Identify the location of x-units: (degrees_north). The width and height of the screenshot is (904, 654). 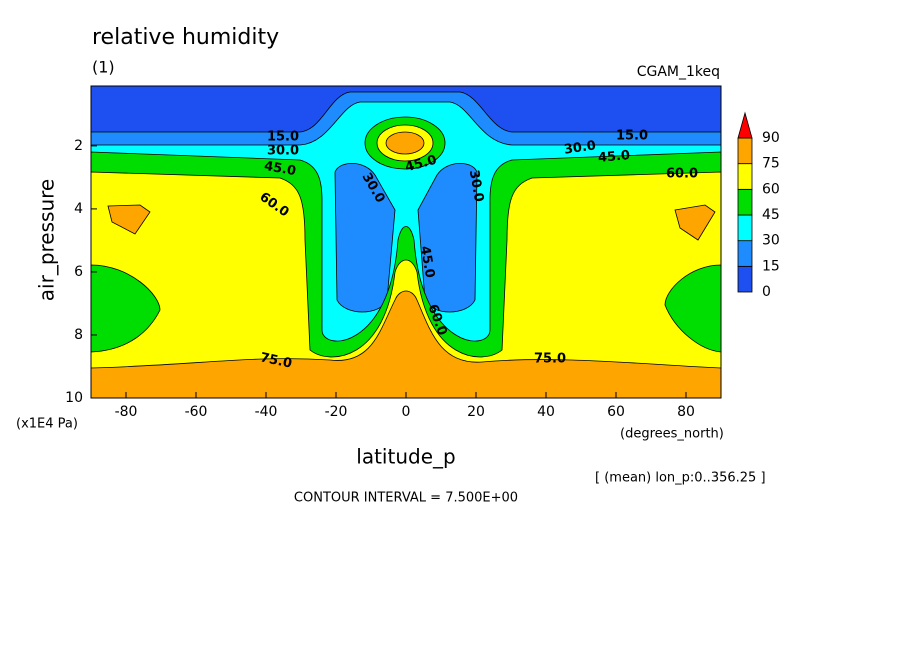
(672, 434).